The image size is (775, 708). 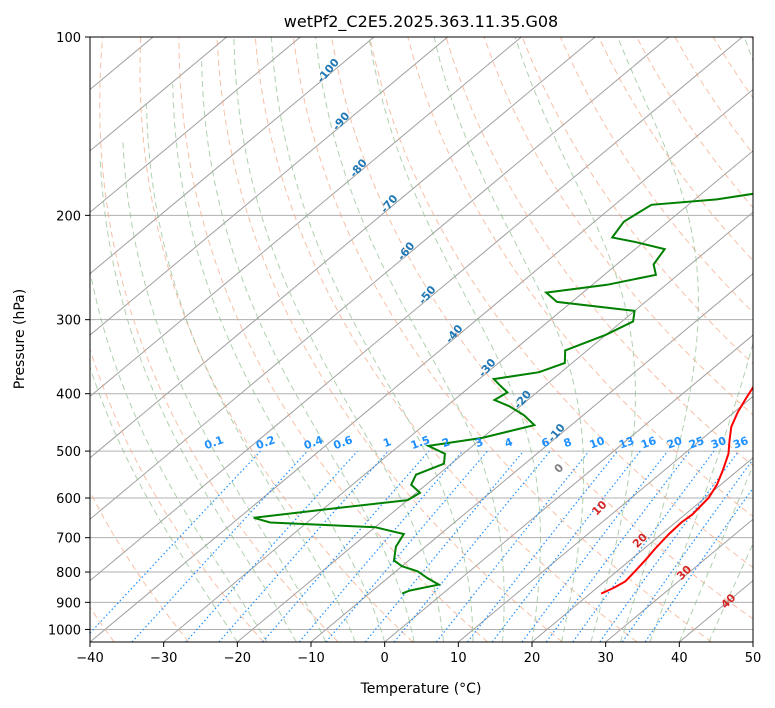 I want to click on mixing-ratio-label: 0.1, so click(x=214, y=442).